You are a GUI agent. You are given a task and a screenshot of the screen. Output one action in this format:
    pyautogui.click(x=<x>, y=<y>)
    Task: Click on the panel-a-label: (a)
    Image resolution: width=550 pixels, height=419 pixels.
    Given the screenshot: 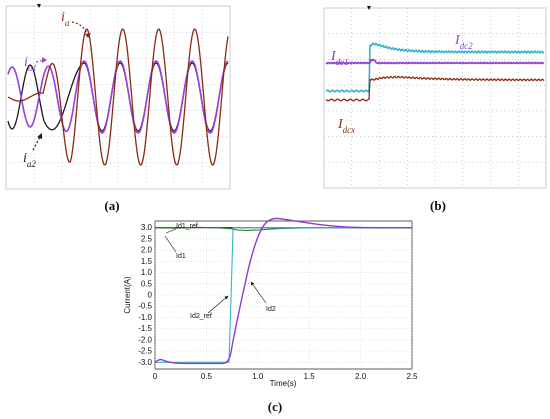 What is the action you would take?
    pyautogui.click(x=111, y=205)
    